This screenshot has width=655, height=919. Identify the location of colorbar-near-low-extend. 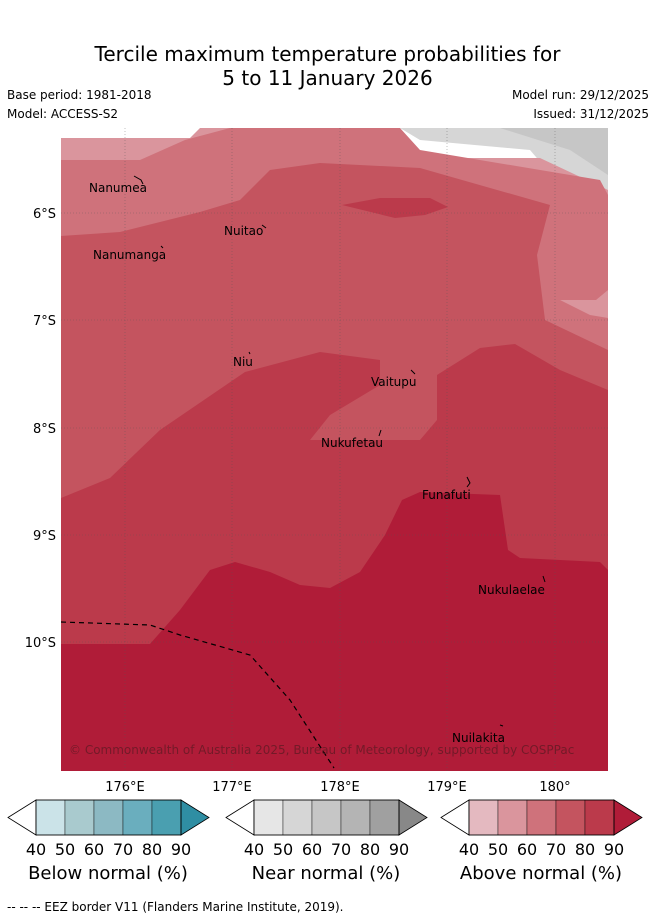
(240, 817).